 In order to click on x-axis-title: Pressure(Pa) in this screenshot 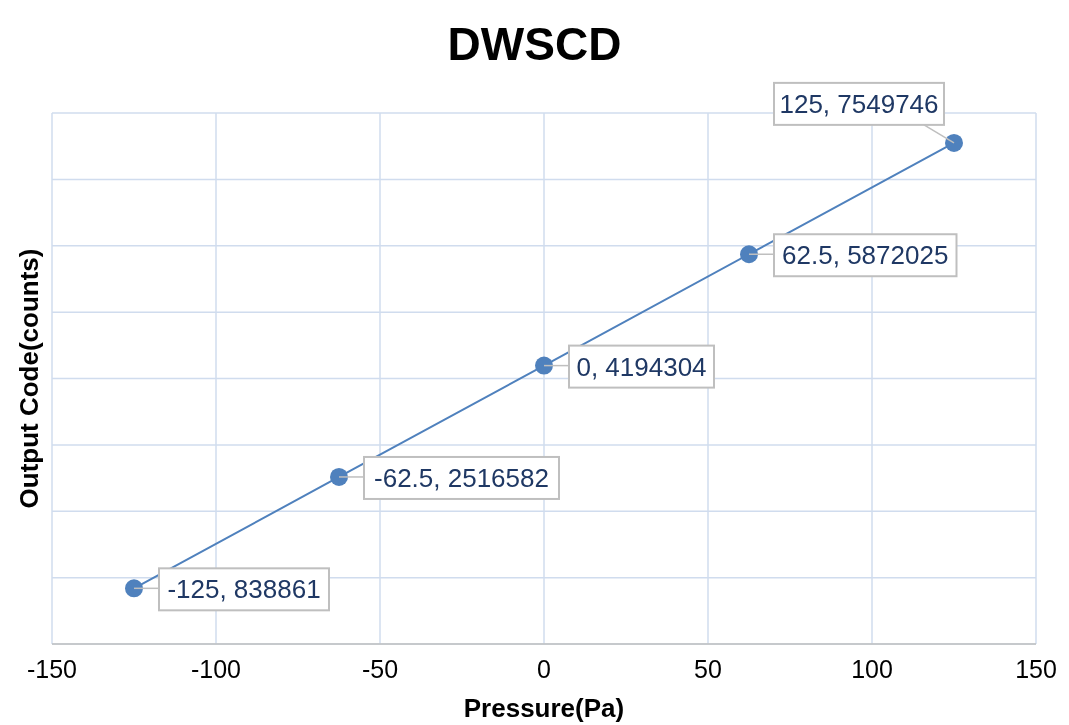, I will do `click(544, 708)`.